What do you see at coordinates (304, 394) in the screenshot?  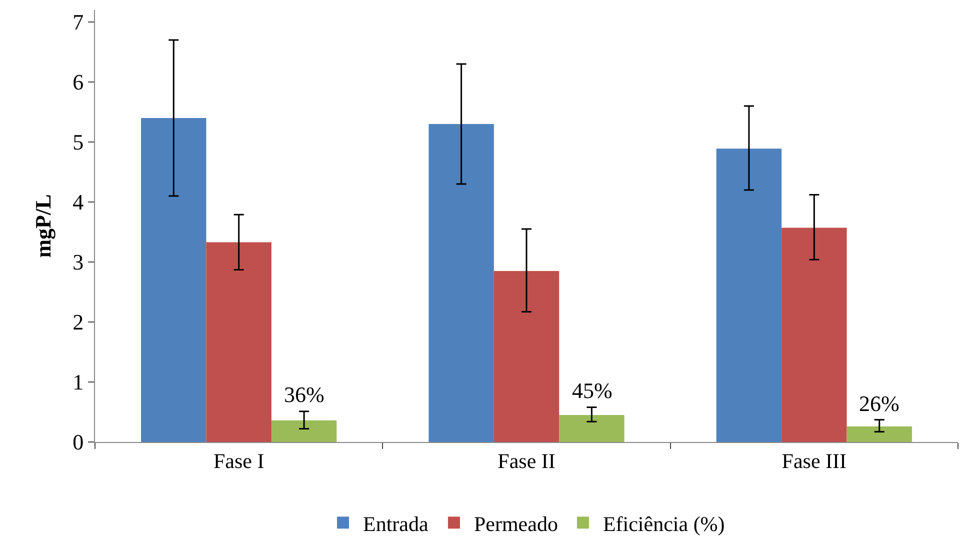 I see `data-label: 36%` at bounding box center [304, 394].